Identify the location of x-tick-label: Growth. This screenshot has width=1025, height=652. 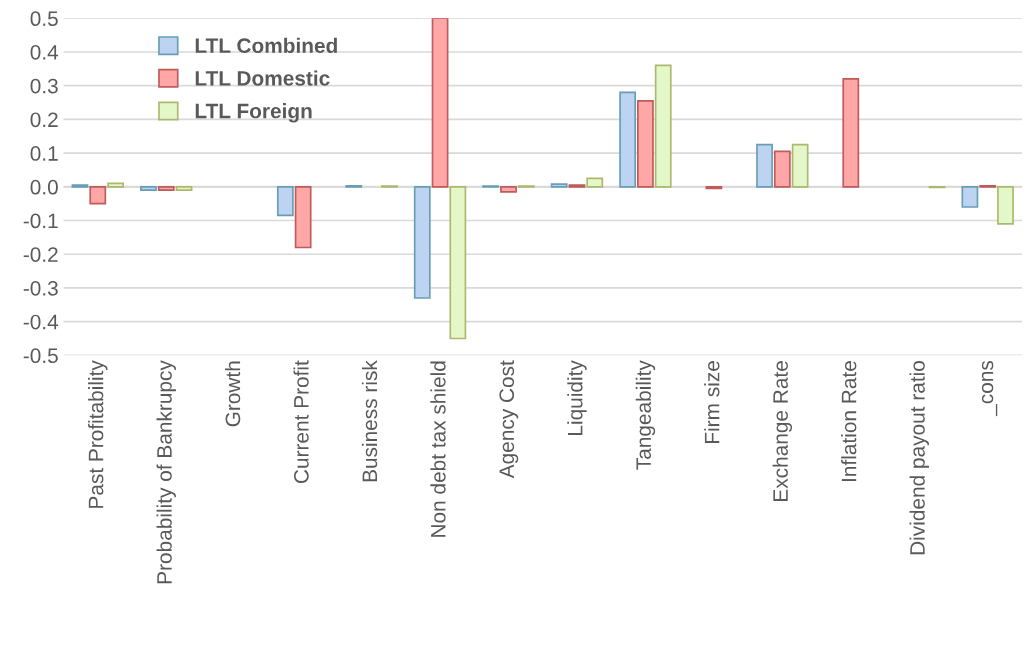
(232, 394).